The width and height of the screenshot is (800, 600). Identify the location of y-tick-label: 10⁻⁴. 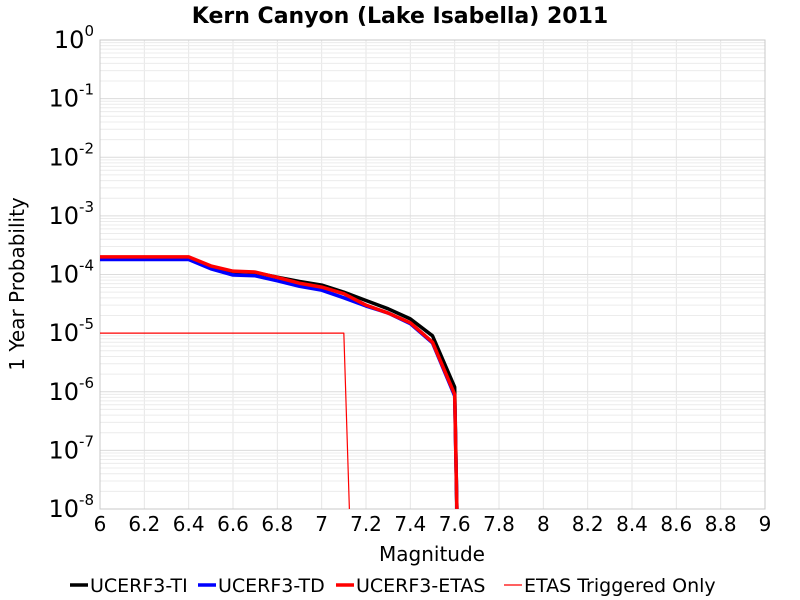
(71, 273).